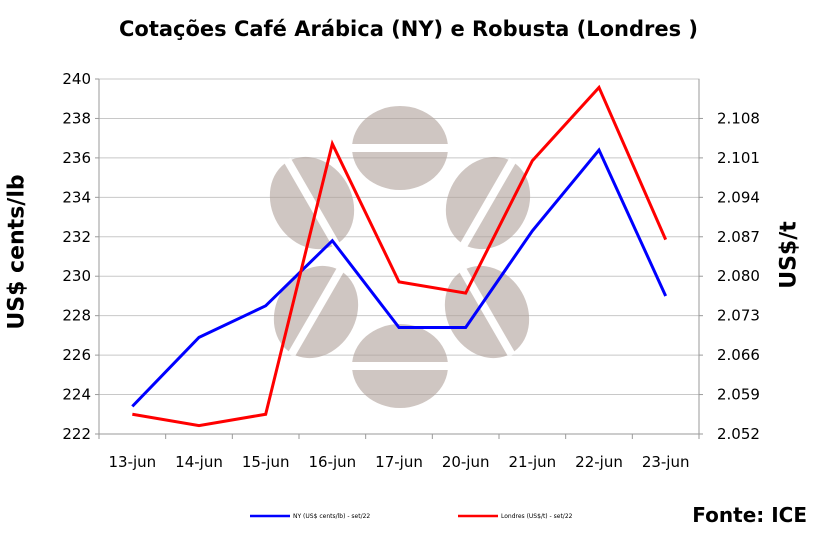  Describe the element at coordinates (76, 158) in the screenshot. I see `left-tick-label: 236` at that location.